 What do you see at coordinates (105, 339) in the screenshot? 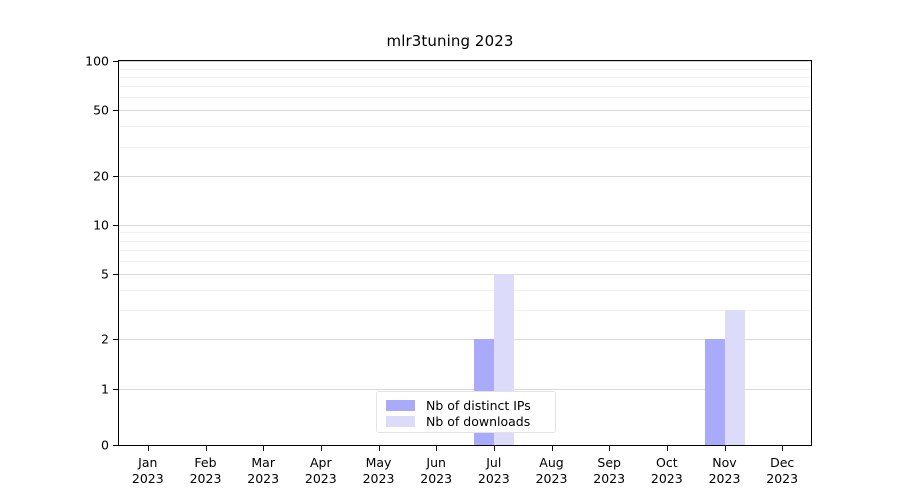
I see `y-axis-tick-label: 2` at bounding box center [105, 339].